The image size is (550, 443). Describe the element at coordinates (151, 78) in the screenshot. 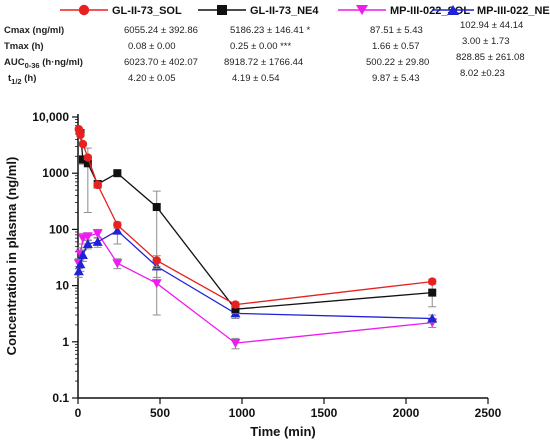

I see `table-cell: 4.20 ± 0.05` at that location.